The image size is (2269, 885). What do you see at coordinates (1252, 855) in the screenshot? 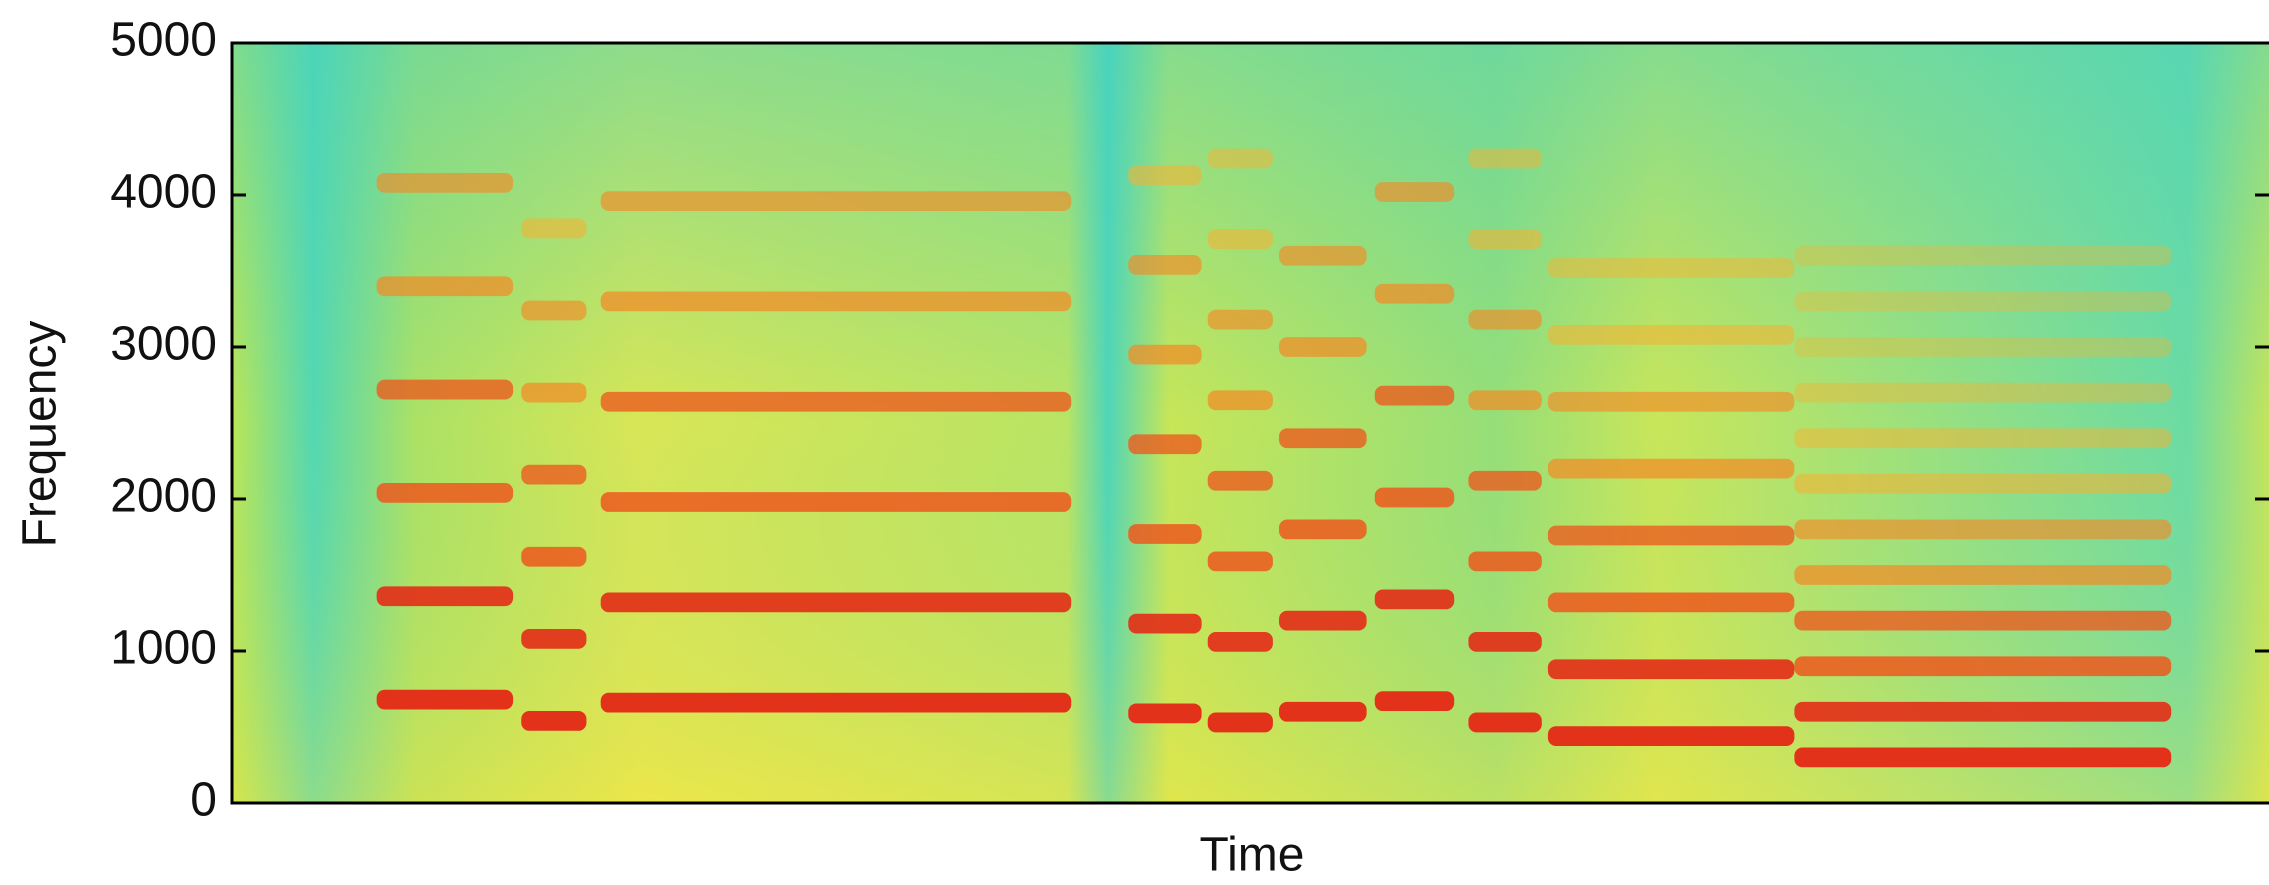
I see `x-axis-label: Time` at bounding box center [1252, 855].